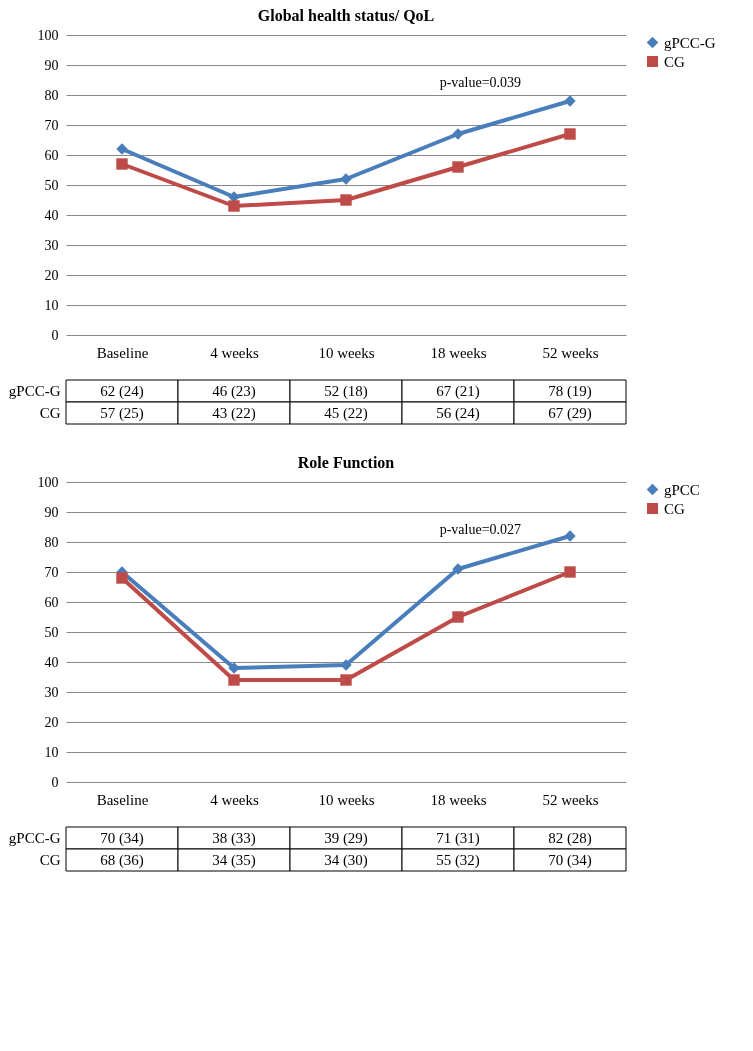 The width and height of the screenshot is (753, 1051). What do you see at coordinates (458, 860) in the screenshot?
I see `data-label: 55 (32)` at bounding box center [458, 860].